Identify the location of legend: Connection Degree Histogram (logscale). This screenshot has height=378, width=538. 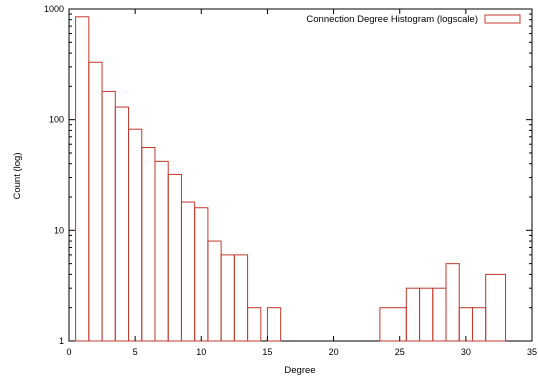
(413, 19).